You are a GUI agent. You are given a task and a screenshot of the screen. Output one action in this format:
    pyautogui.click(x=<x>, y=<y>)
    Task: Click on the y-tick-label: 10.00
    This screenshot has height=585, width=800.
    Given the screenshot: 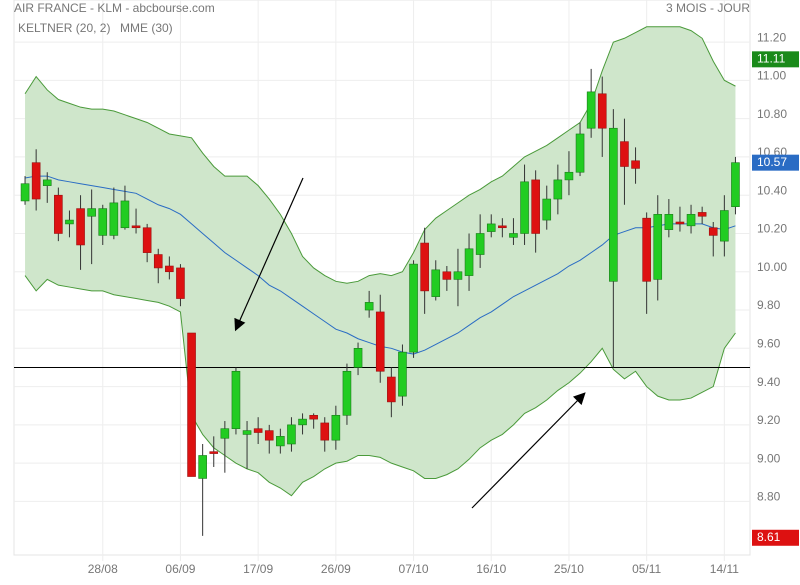 What is the action you would take?
    pyautogui.click(x=772, y=267)
    